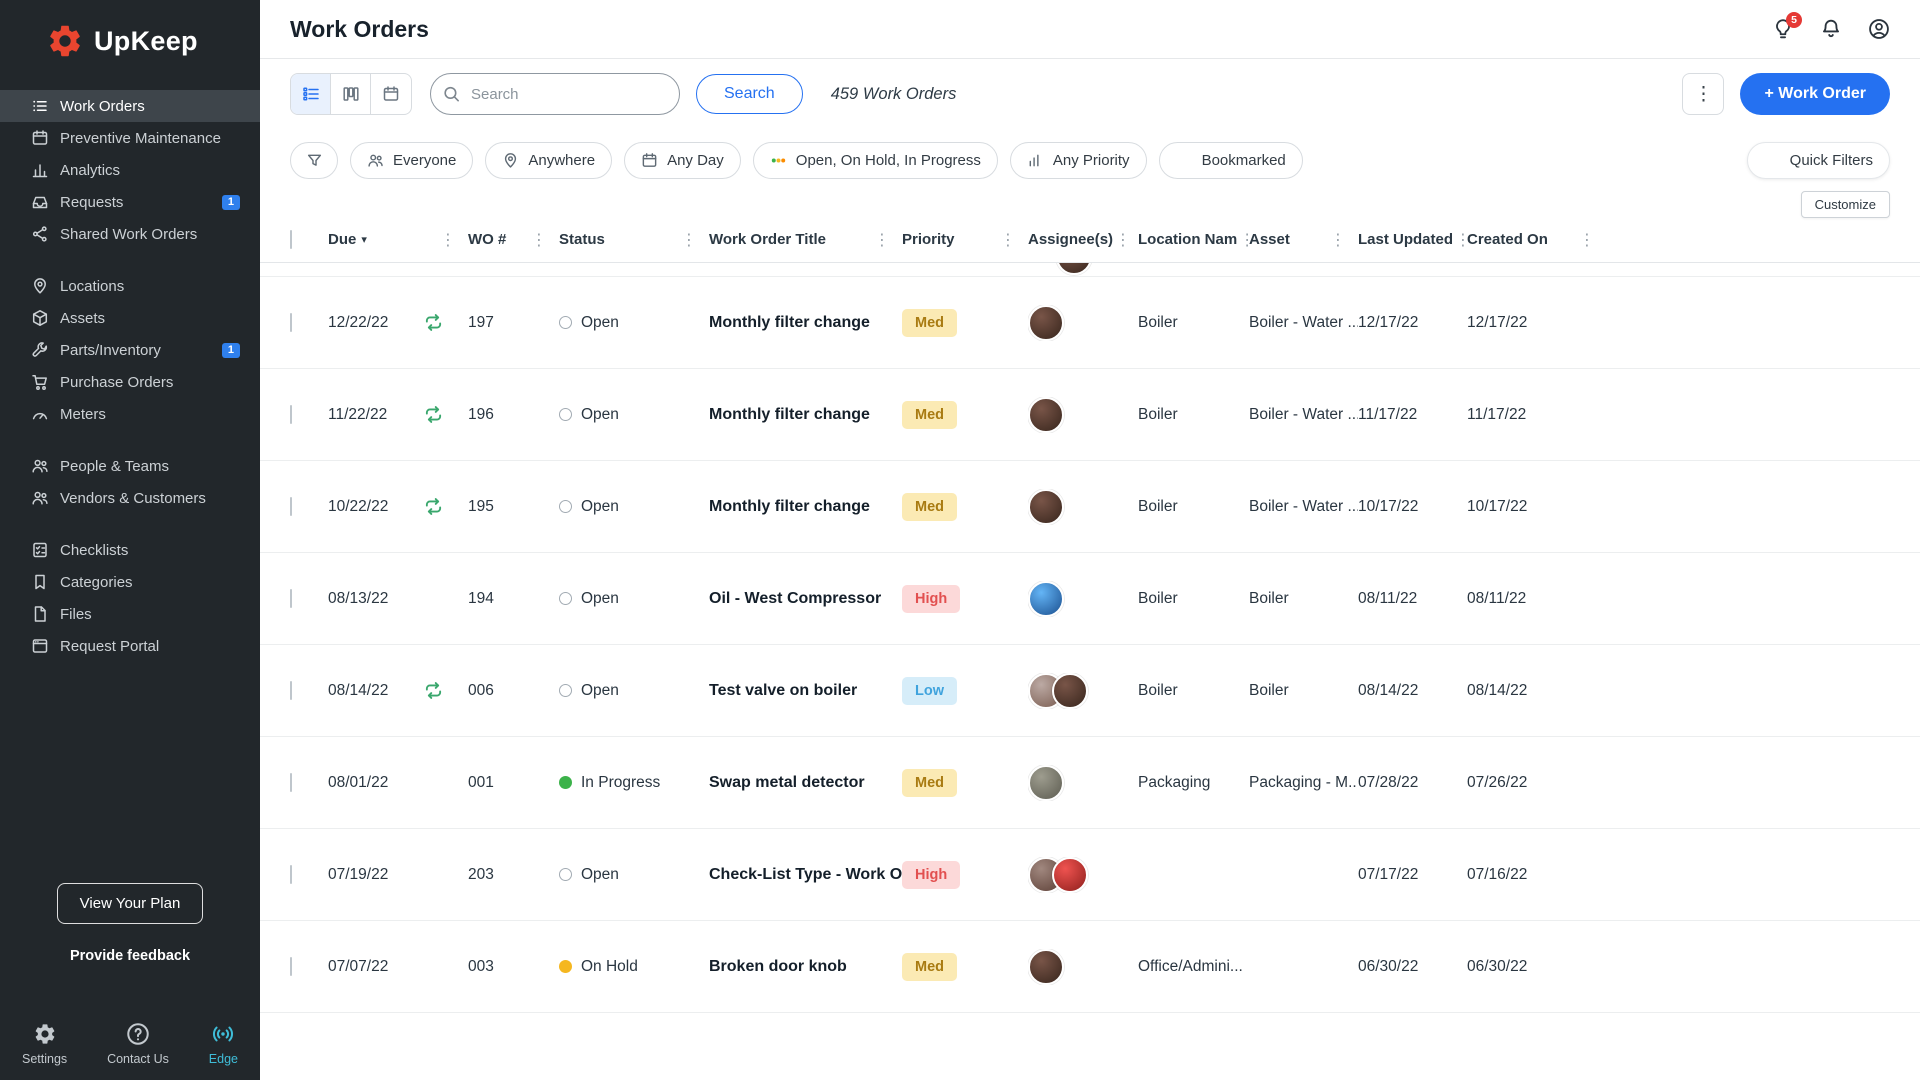  I want to click on sidebar-item-locations: Locations, so click(130, 286).